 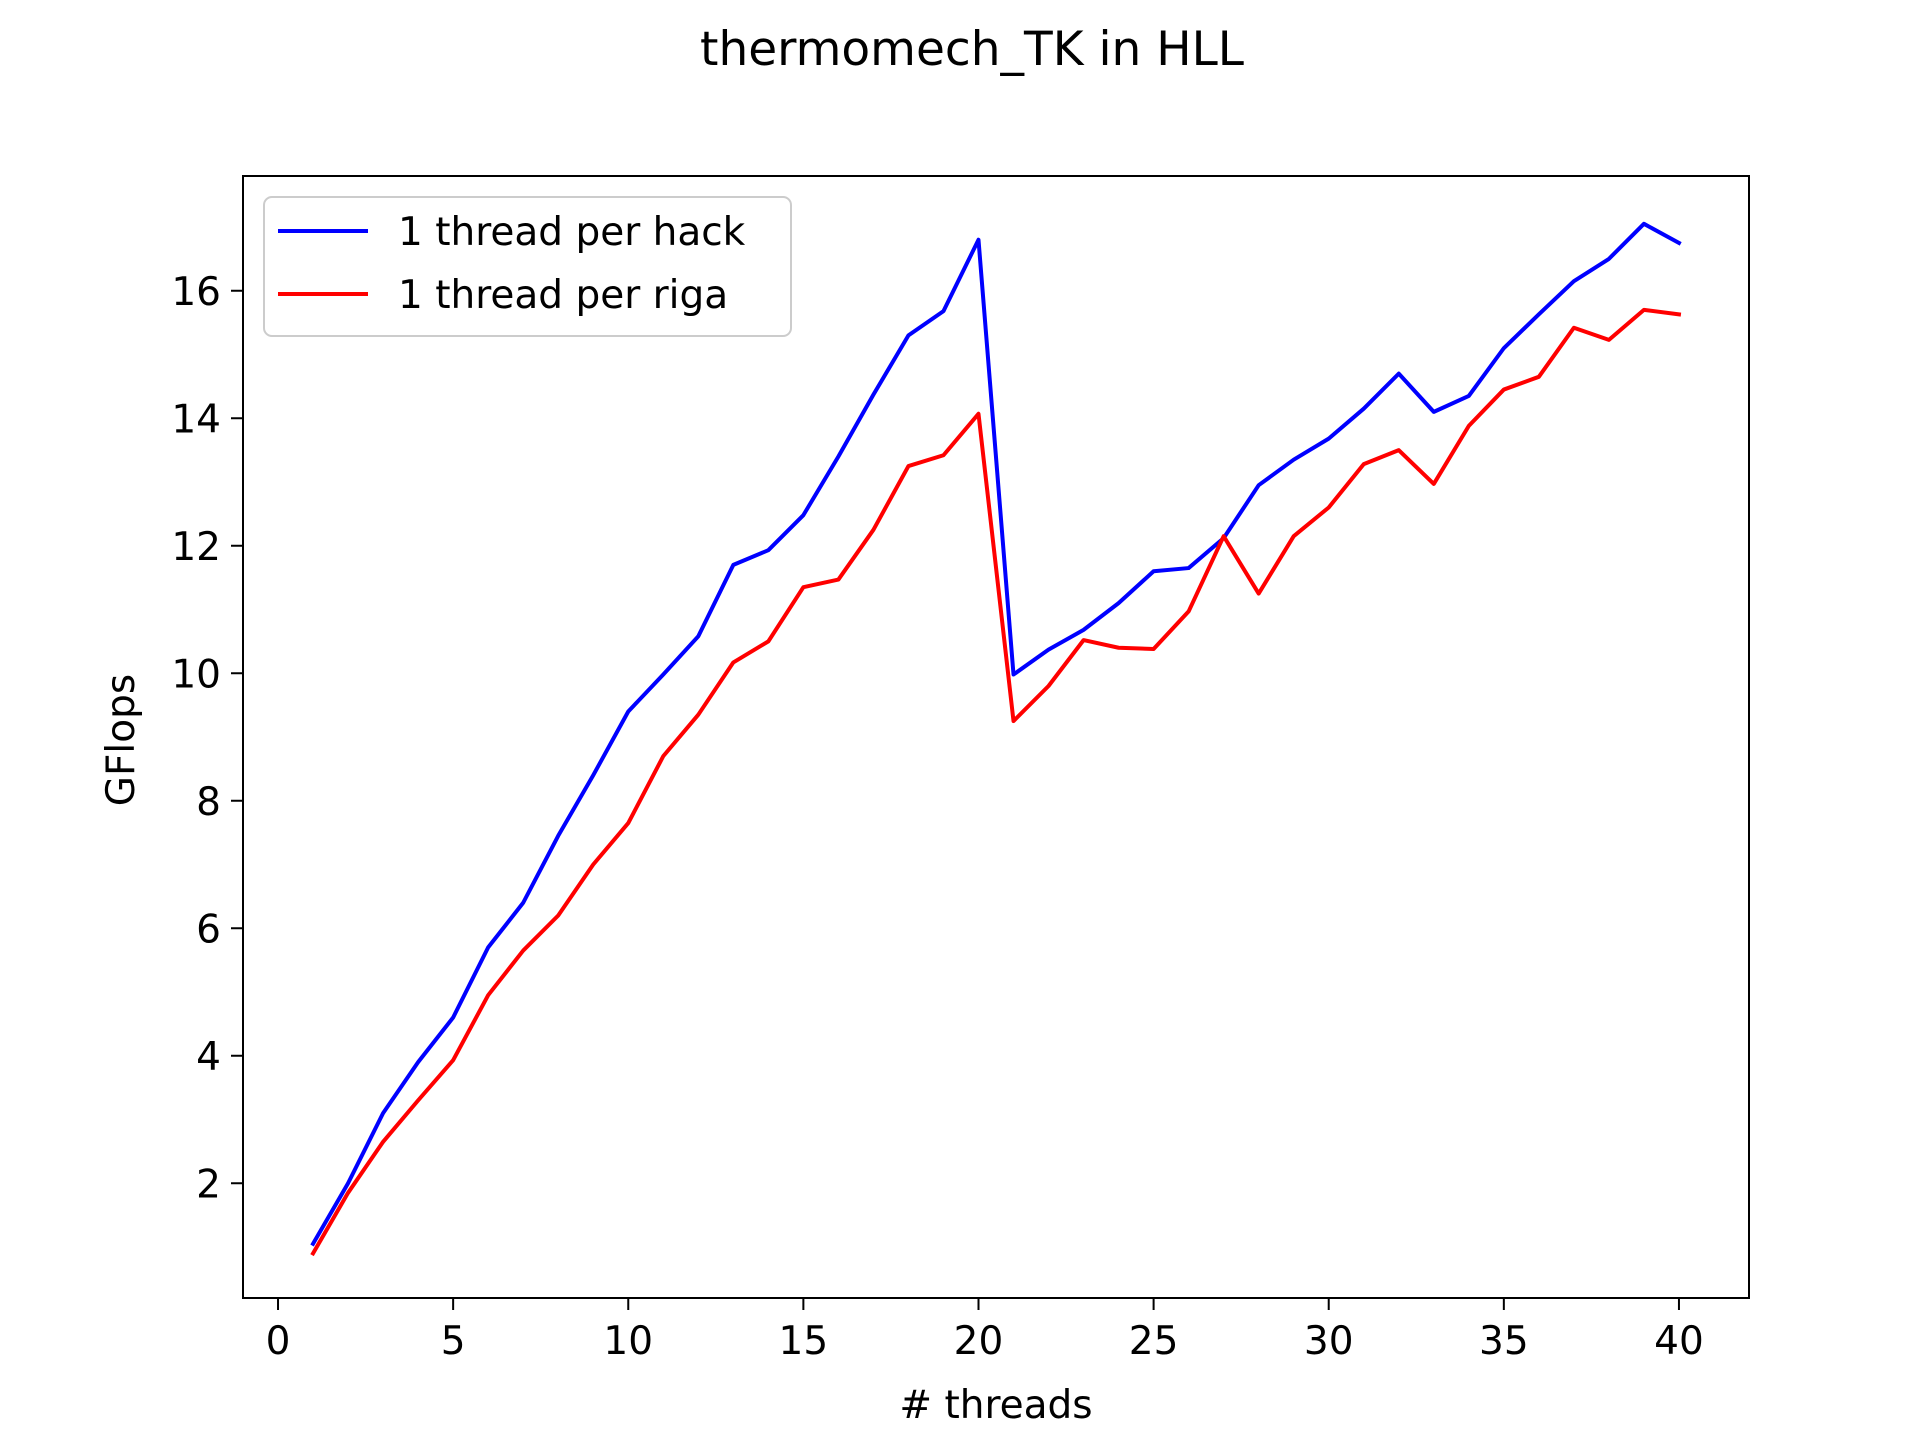 What do you see at coordinates (1154, 1341) in the screenshot?
I see `x-tick-label: 25` at bounding box center [1154, 1341].